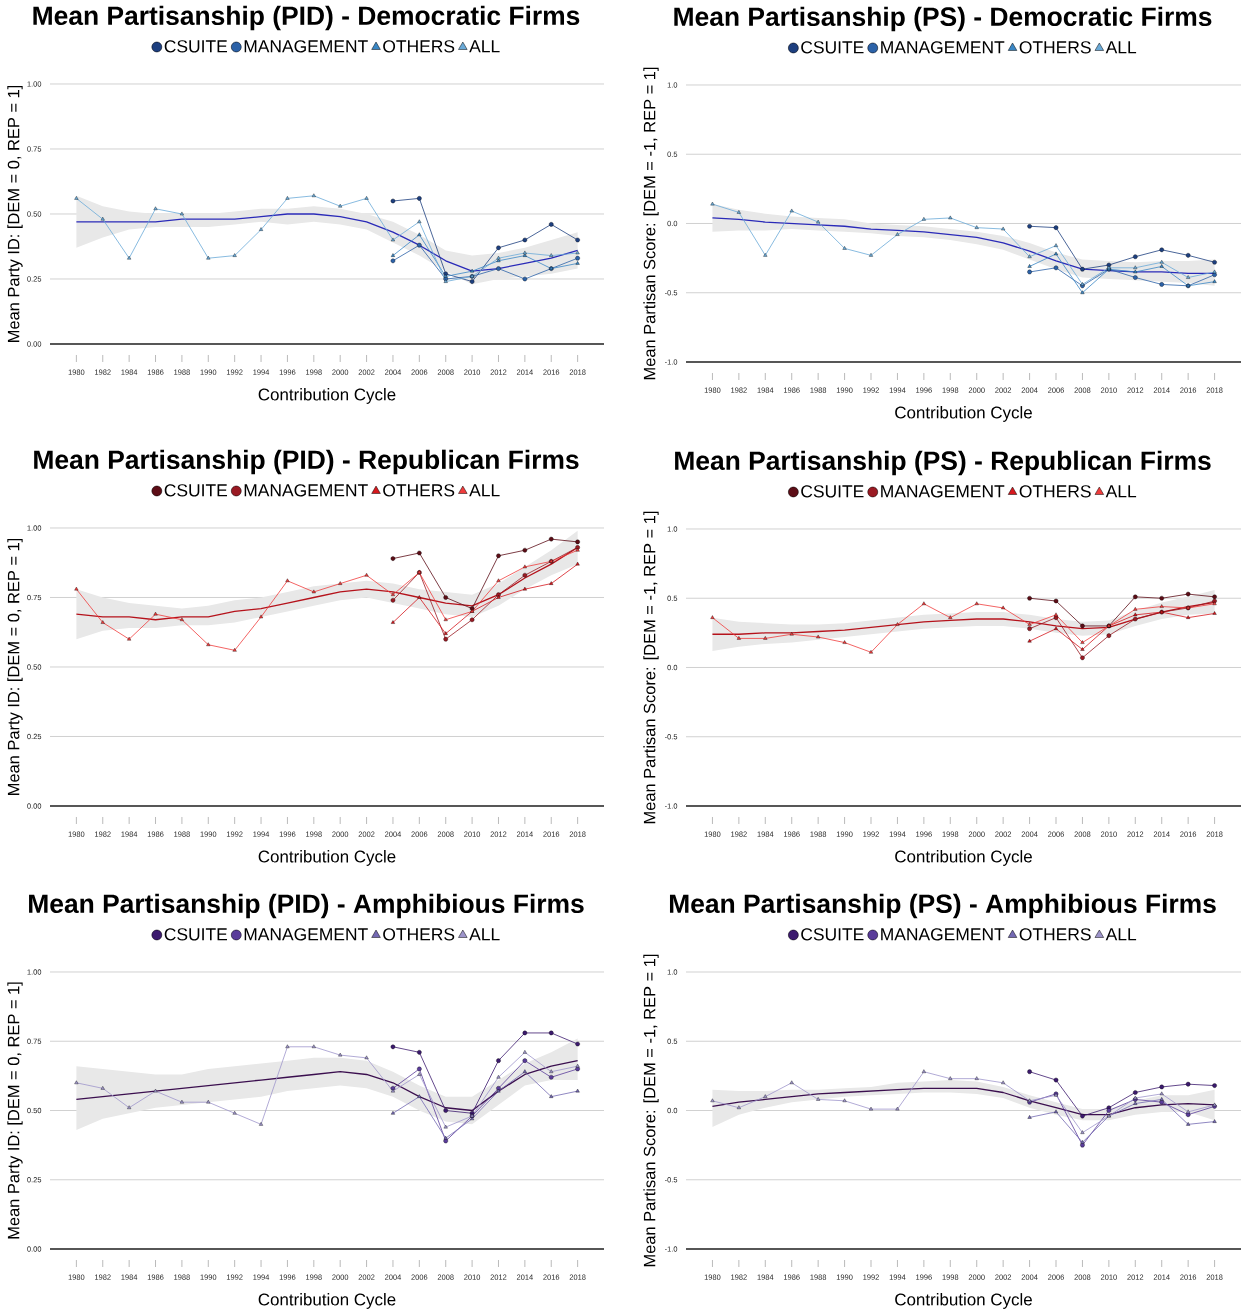  I want to click on chart-title: Mean Partisanship (PS) - Republican Firms, so click(943, 463).